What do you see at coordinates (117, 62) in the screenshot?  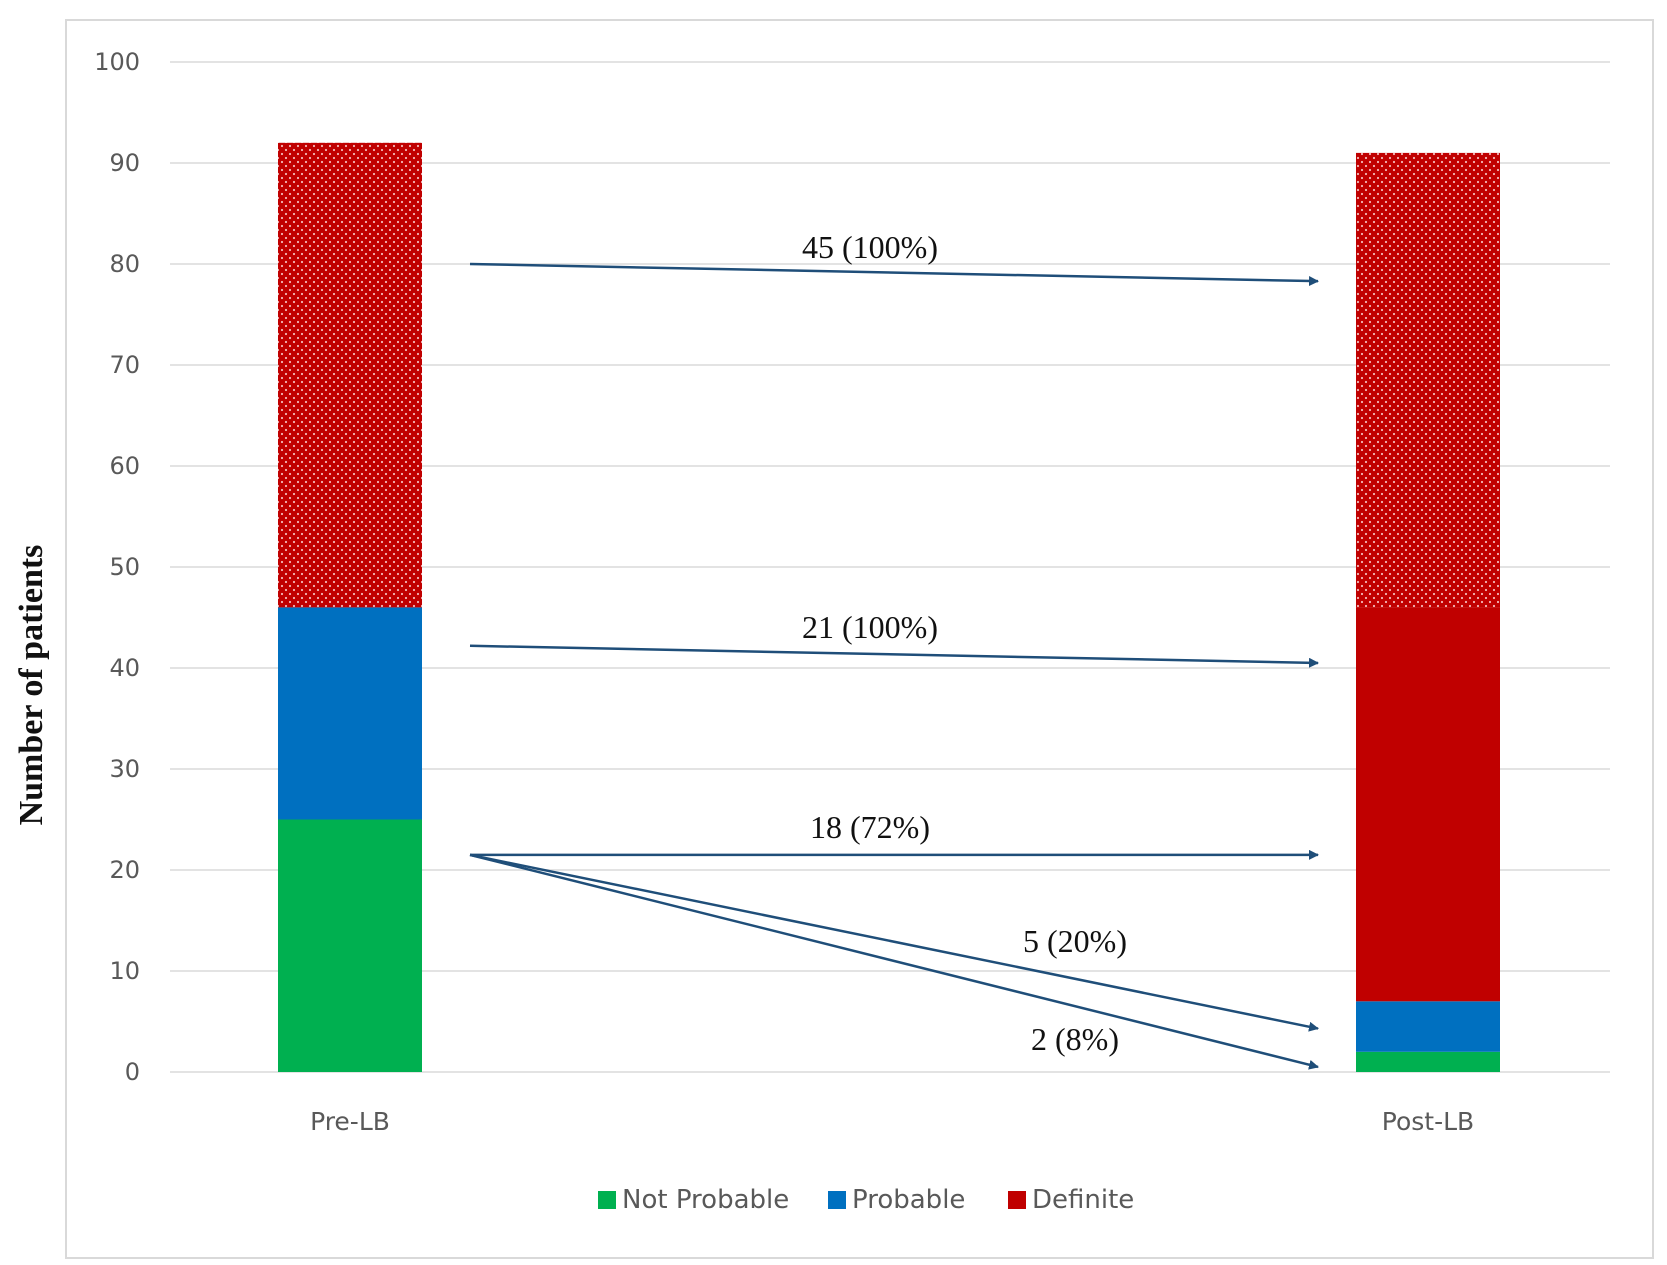 I see `y-tick-label: 100` at bounding box center [117, 62].